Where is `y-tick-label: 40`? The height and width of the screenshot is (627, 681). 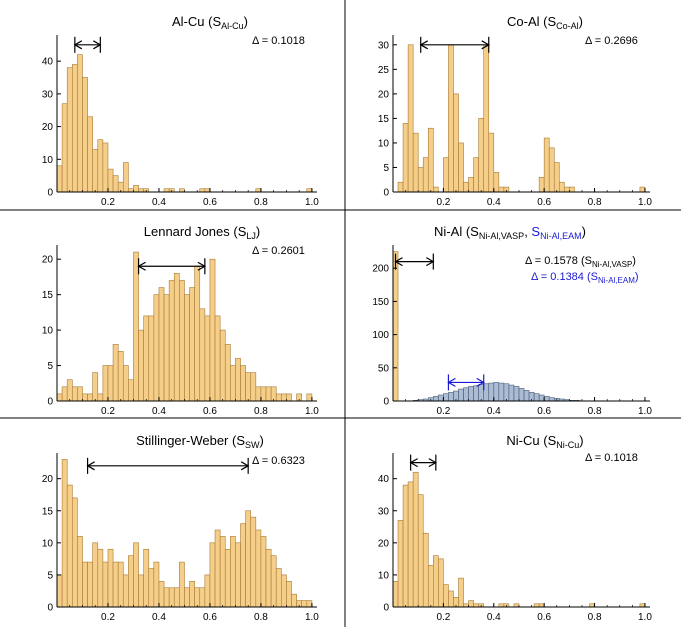
y-tick-label: 40 is located at coordinates (48, 62).